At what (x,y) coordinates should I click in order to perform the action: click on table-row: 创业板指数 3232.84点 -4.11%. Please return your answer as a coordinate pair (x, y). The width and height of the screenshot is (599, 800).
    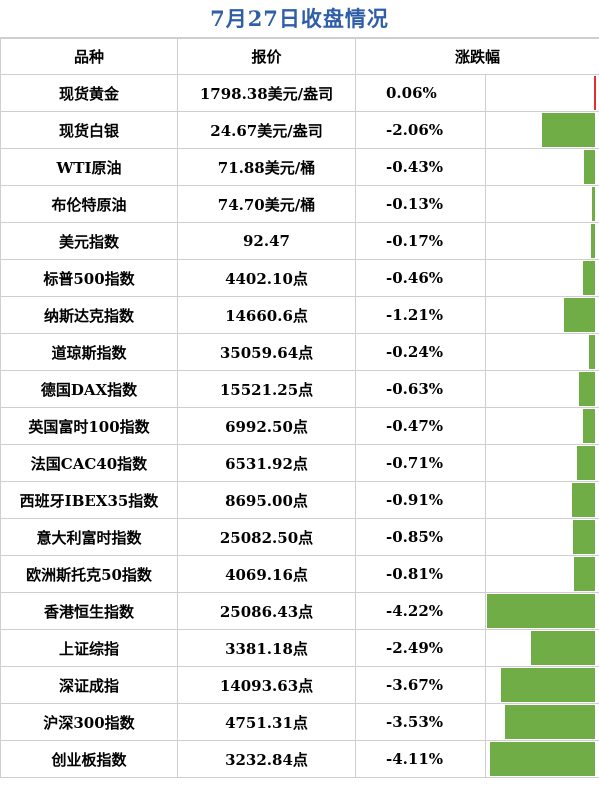
    Looking at the image, I should click on (299, 759).